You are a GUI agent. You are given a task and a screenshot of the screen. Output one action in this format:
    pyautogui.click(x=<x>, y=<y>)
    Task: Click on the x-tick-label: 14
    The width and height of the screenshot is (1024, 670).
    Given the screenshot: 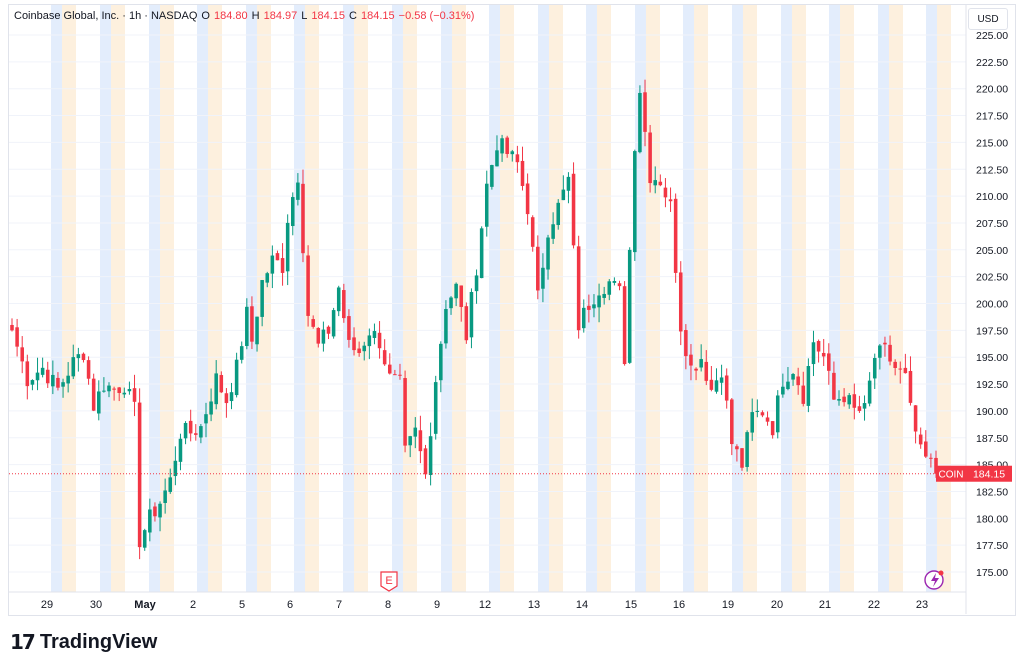 What is the action you would take?
    pyautogui.click(x=582, y=605)
    